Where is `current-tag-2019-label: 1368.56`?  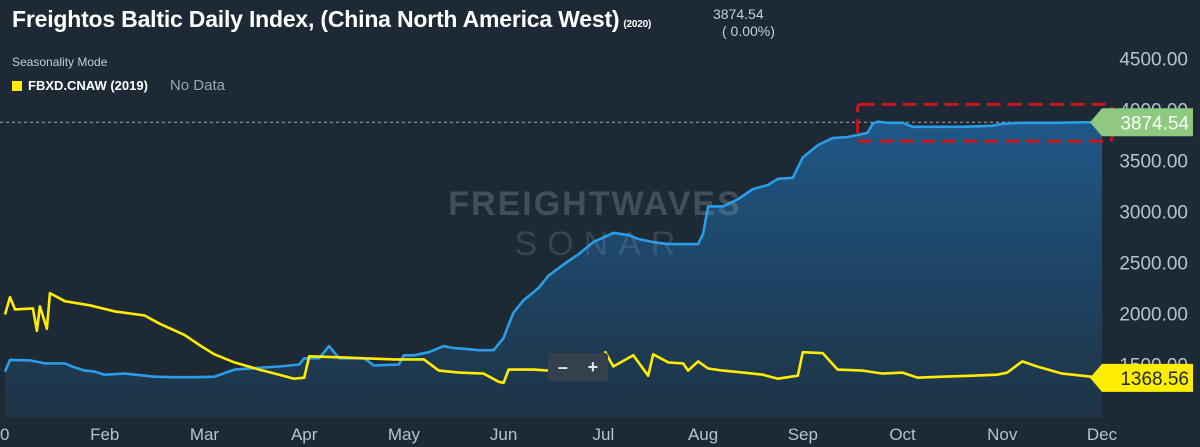 current-tag-2019-label: 1368.56 is located at coordinates (1154, 379).